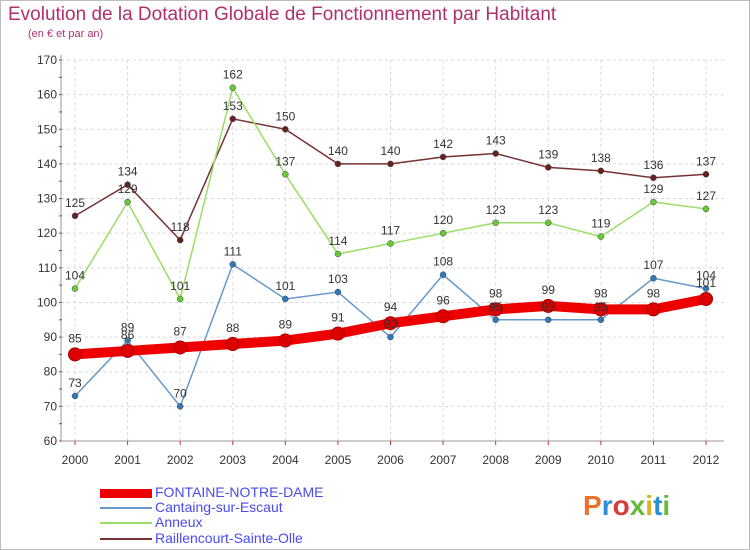  I want to click on data-label: 129, so click(128, 189).